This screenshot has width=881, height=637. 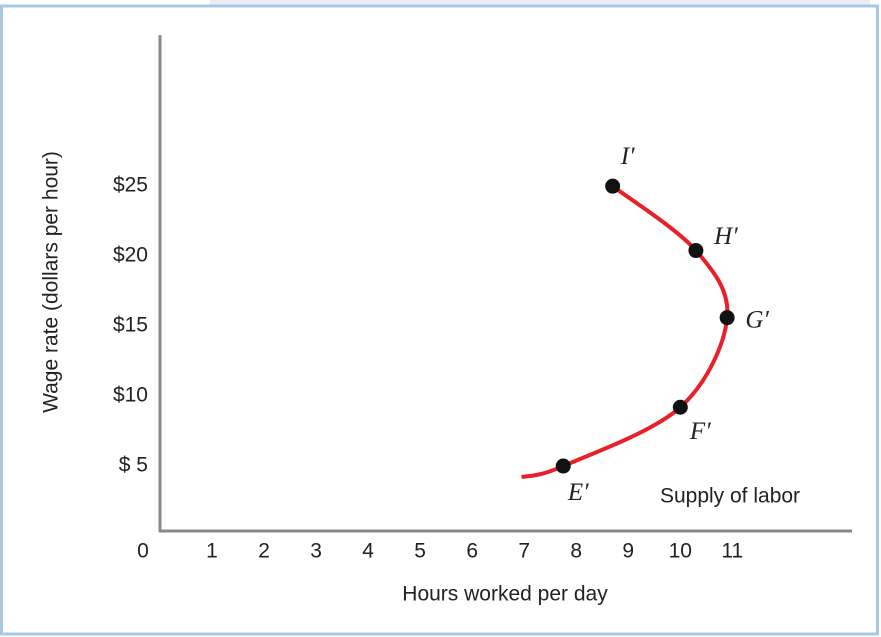 I want to click on y-tick-label: $25, so click(x=130, y=185).